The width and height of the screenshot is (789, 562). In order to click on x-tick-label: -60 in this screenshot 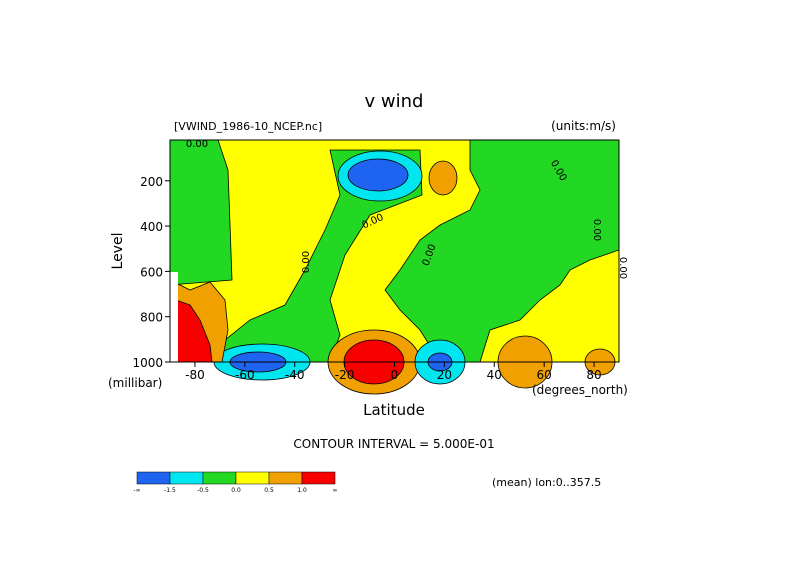, I will do `click(245, 375)`.